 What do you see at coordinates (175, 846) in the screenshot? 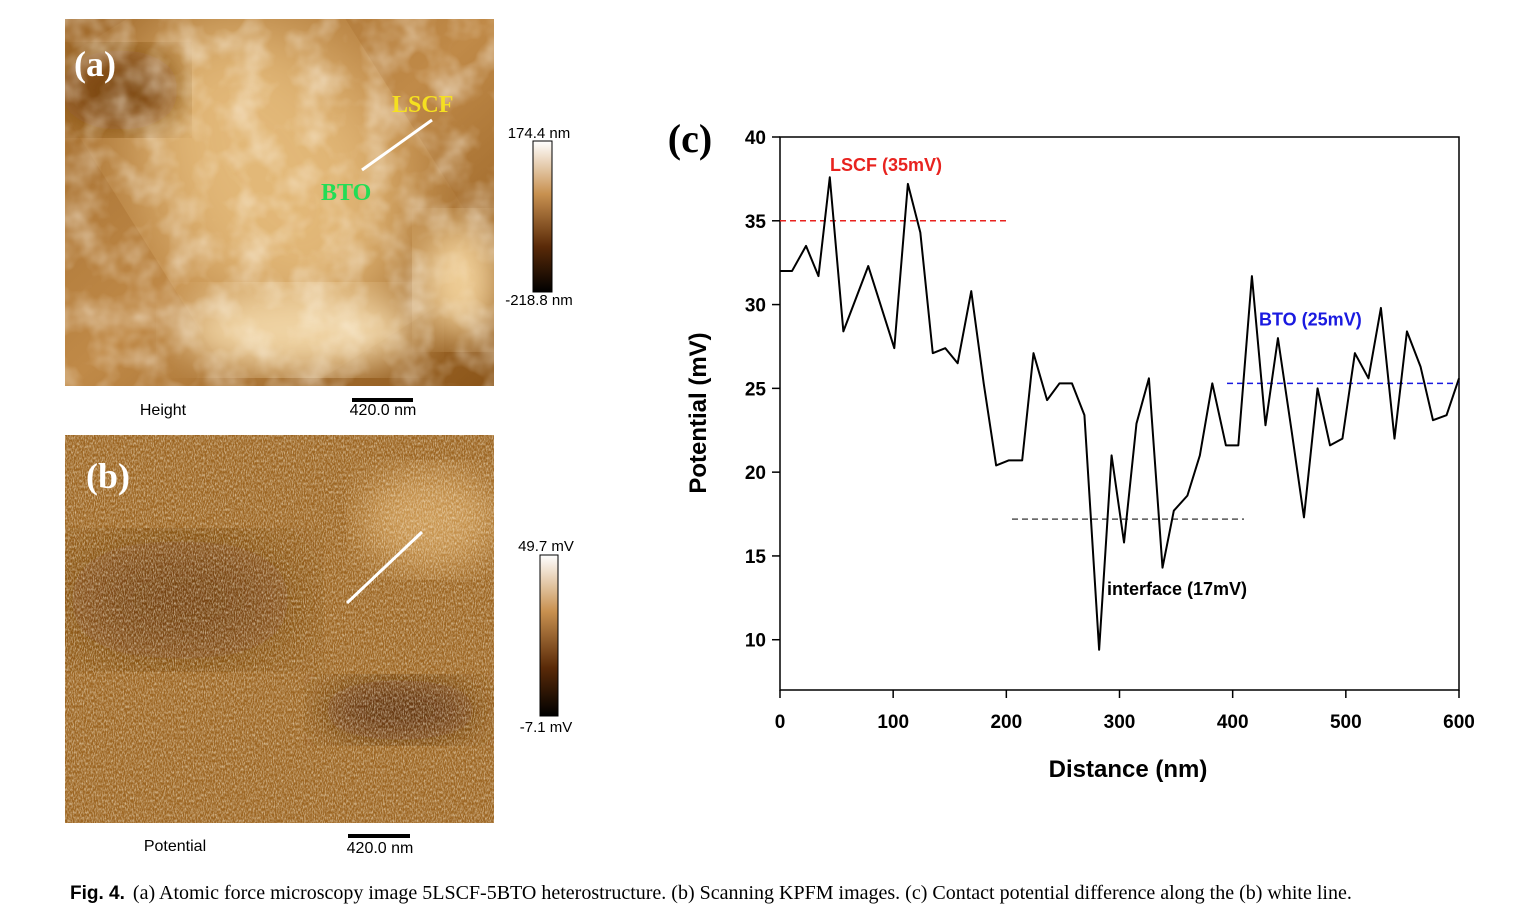
I see `channel-label: Potential` at bounding box center [175, 846].